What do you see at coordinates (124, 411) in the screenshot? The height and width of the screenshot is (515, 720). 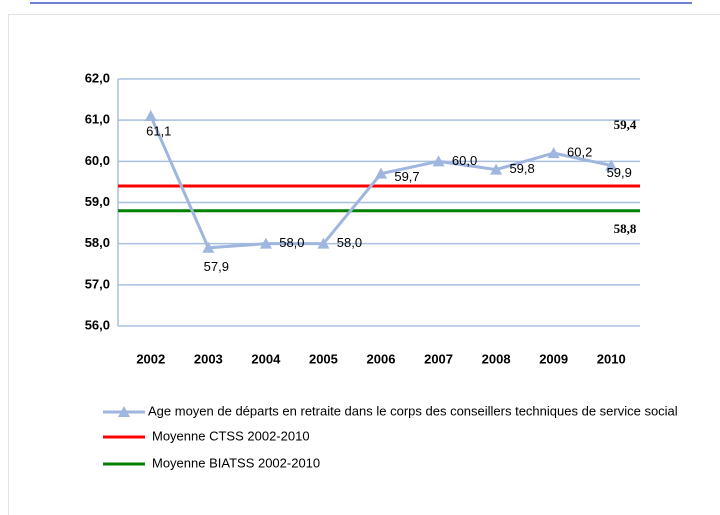 I see `legend-marker` at bounding box center [124, 411].